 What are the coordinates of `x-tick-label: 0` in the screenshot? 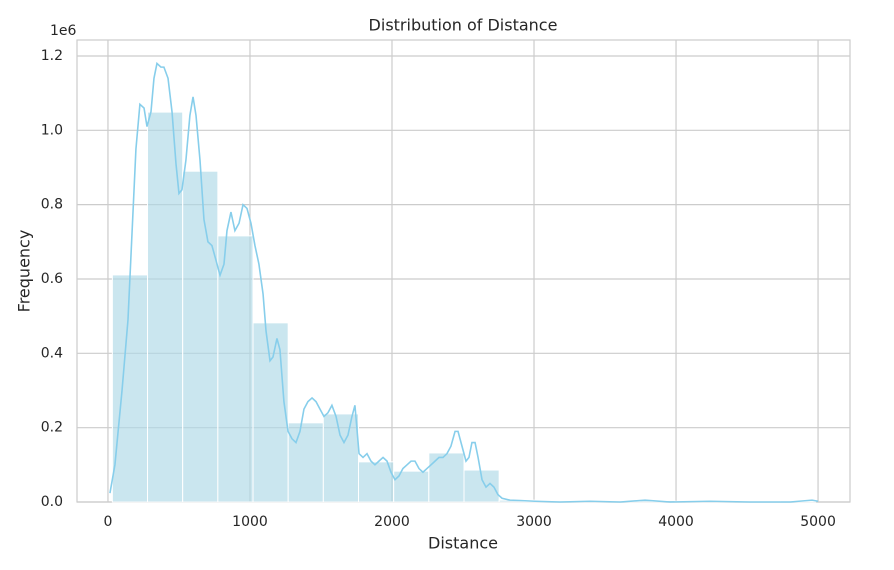 It's located at (107, 522).